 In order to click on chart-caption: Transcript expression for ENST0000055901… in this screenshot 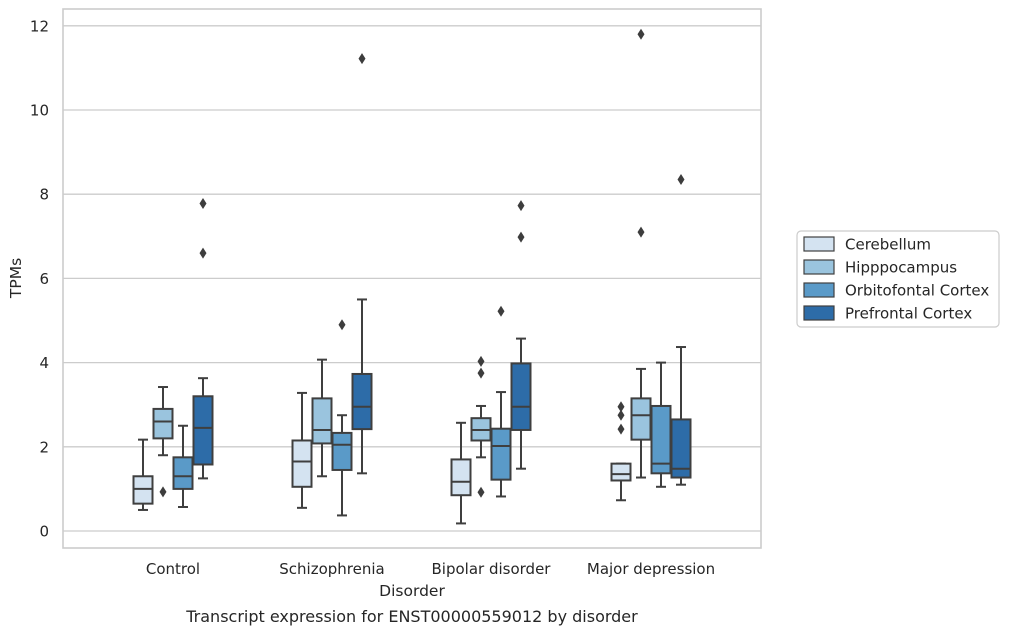, I will do `click(411, 616)`.